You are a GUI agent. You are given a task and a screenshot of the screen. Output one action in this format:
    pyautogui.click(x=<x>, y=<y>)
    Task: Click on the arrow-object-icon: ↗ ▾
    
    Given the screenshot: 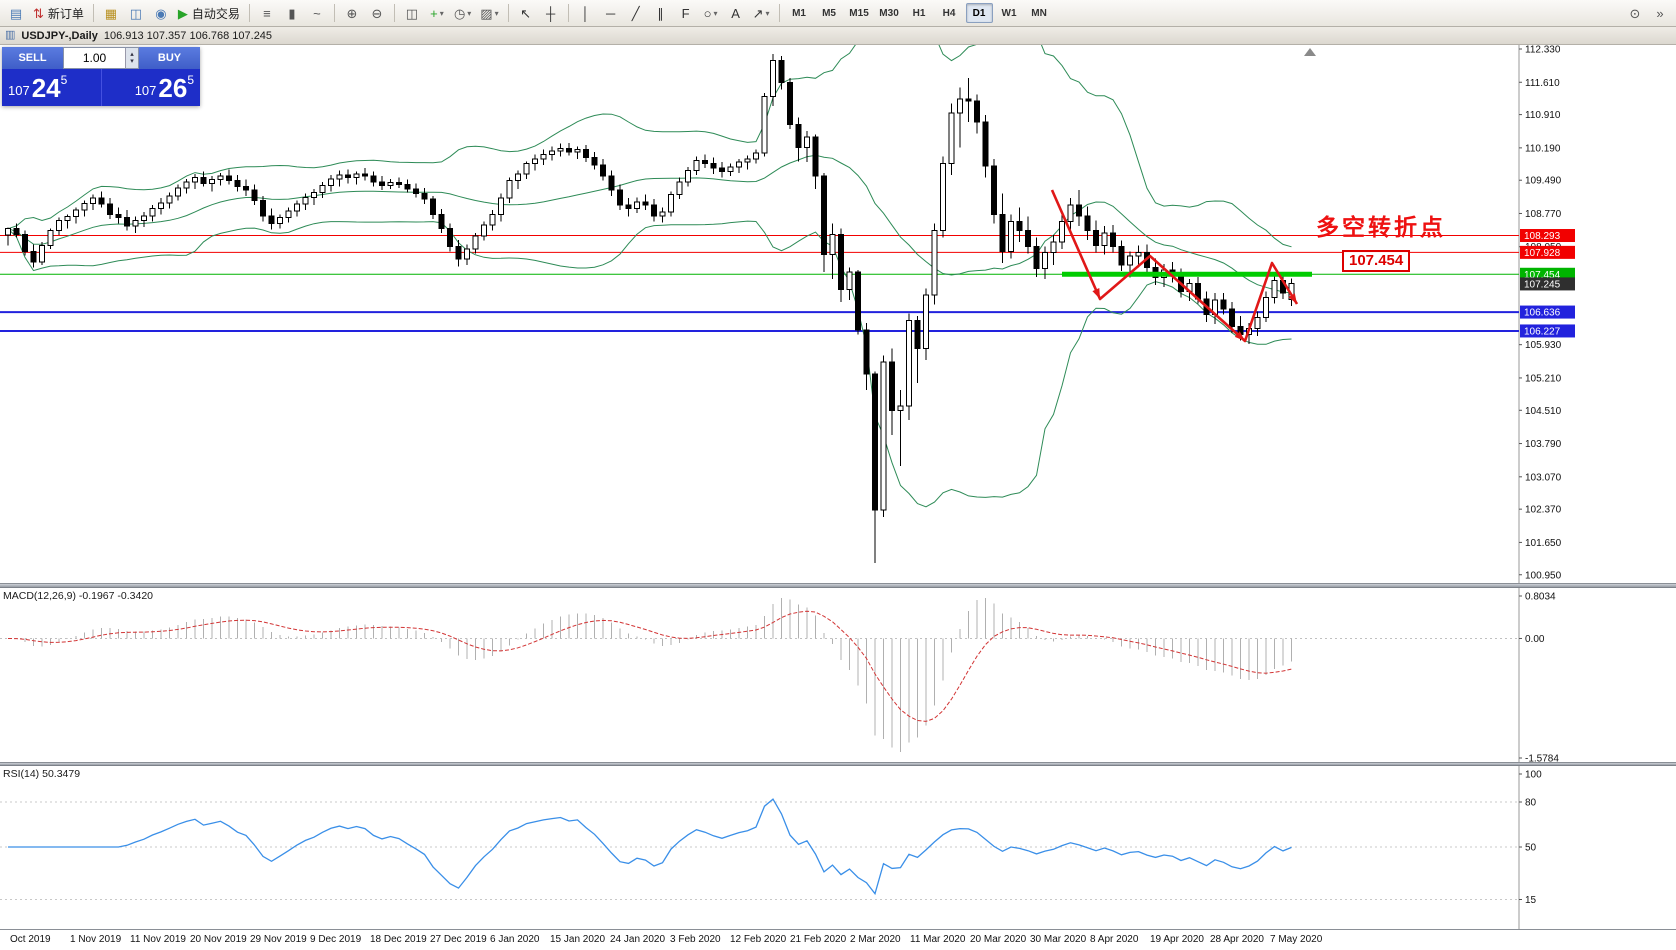 What is the action you would take?
    pyautogui.click(x=761, y=13)
    